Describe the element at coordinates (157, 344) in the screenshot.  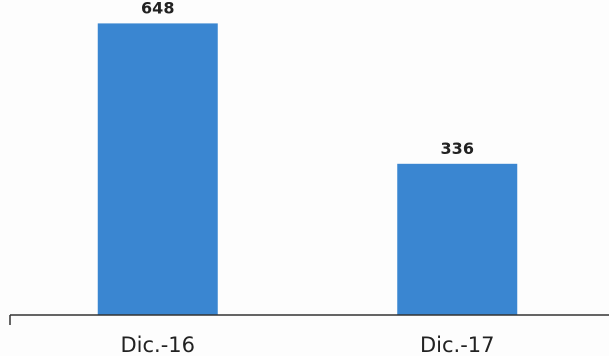
I see `x-tick-label-1: Dic.-16` at that location.